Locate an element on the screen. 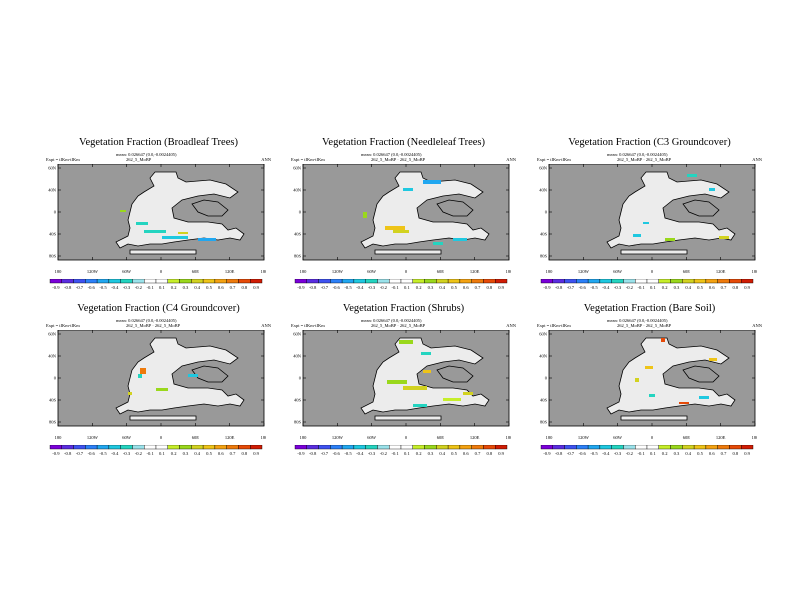 This screenshot has height=600, width=800. lat-tick-label: 40N is located at coordinates (52, 190).